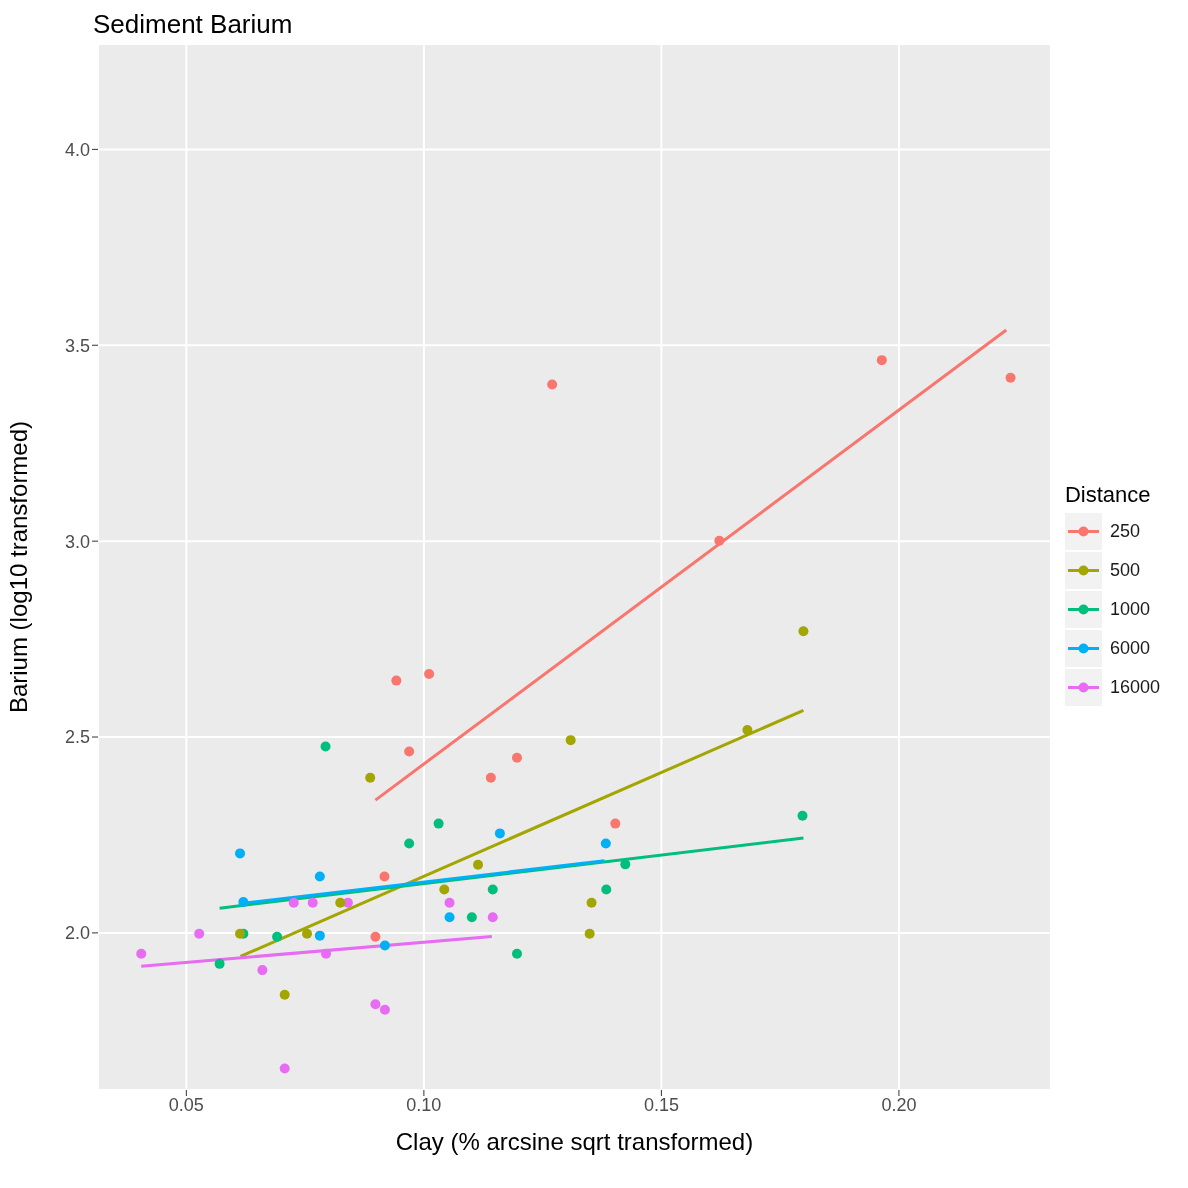  I want to click on y-tick-label: 2.5, so click(77, 737).